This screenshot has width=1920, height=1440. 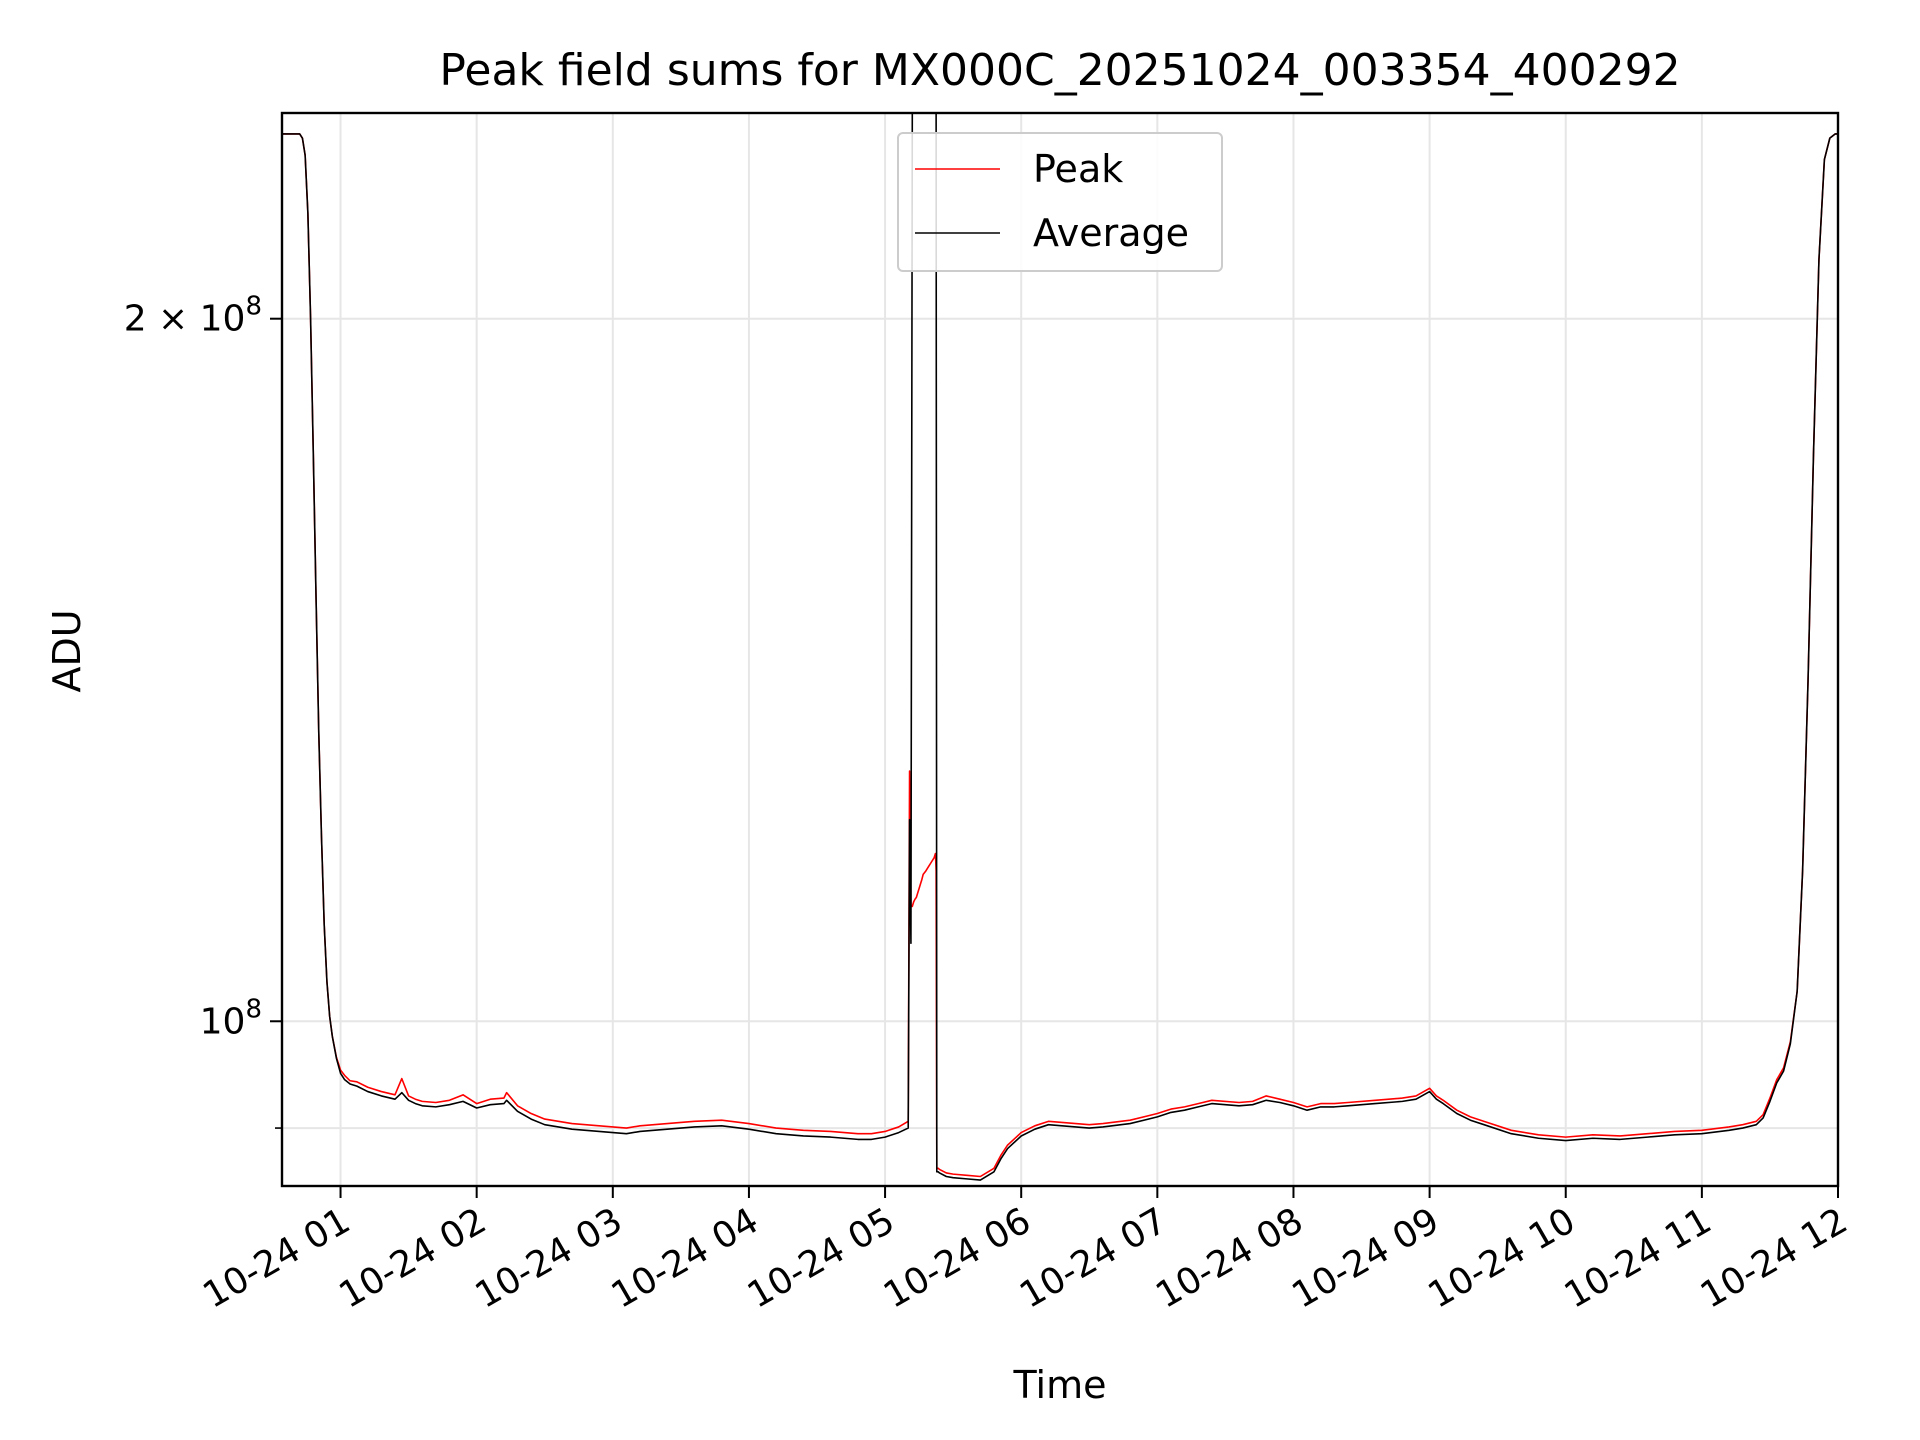 I want to click on legend-label-peak: Peak, so click(x=1078, y=169).